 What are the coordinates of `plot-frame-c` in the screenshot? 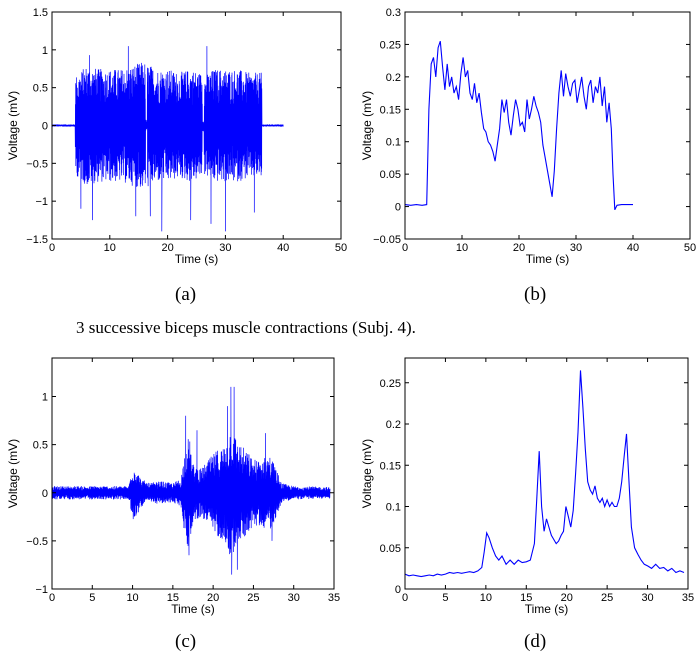 It's located at (193, 473).